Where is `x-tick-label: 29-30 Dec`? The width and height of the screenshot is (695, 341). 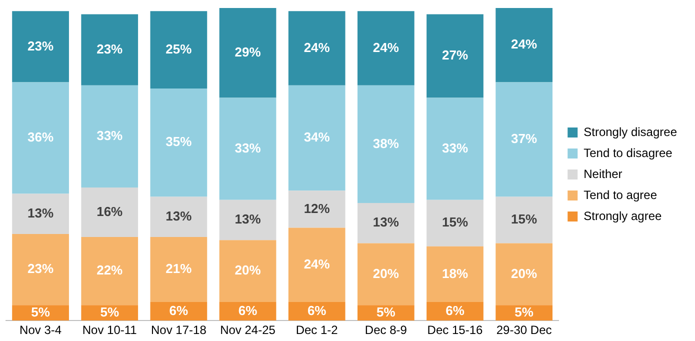
x-tick-label: 29-30 Dec is located at coordinates (524, 330).